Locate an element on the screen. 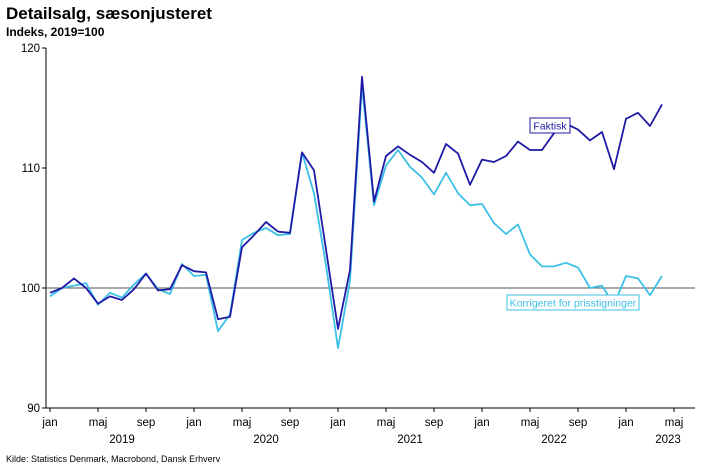  y-tick-label: 110 is located at coordinates (31, 169).